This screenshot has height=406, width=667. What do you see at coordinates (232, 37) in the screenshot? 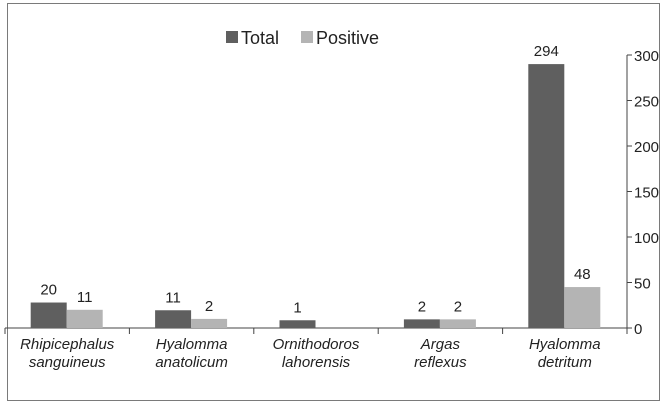
I see `legend-swatch-total` at bounding box center [232, 37].